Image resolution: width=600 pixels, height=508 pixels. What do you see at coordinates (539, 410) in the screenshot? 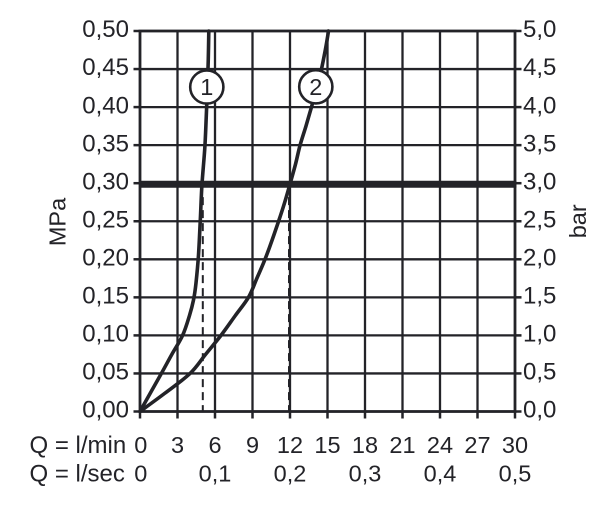
I see `svg-text: 0,0` at bounding box center [539, 410].